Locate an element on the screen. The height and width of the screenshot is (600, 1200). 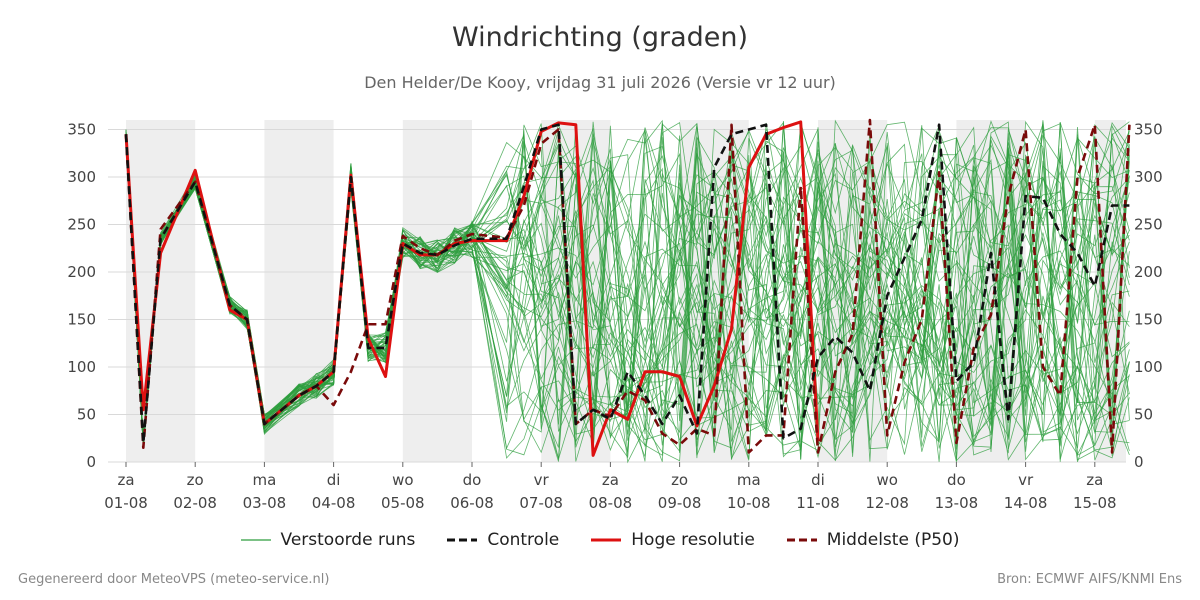
legend-item-control: Controle is located at coordinates (503, 540).